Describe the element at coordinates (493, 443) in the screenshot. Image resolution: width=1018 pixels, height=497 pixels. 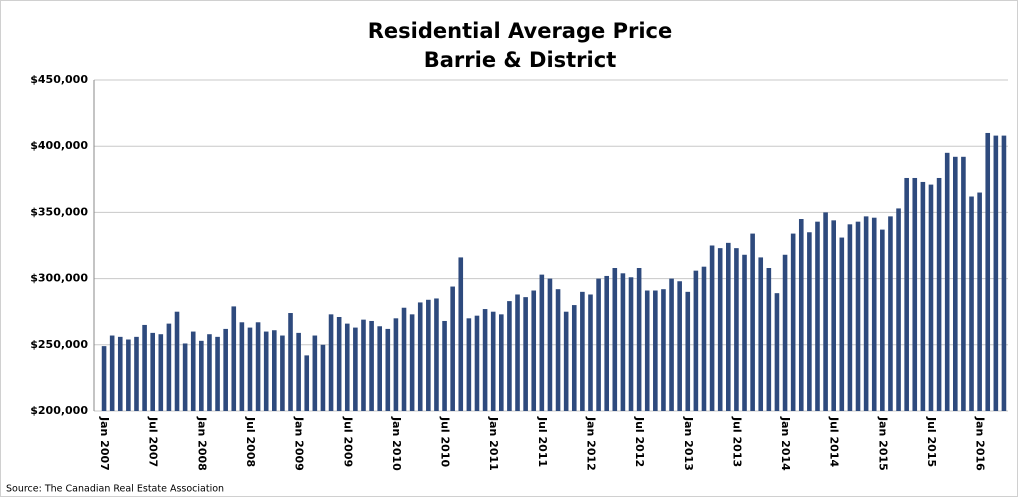
I see `x-tick-label: Jan 2011` at that location.